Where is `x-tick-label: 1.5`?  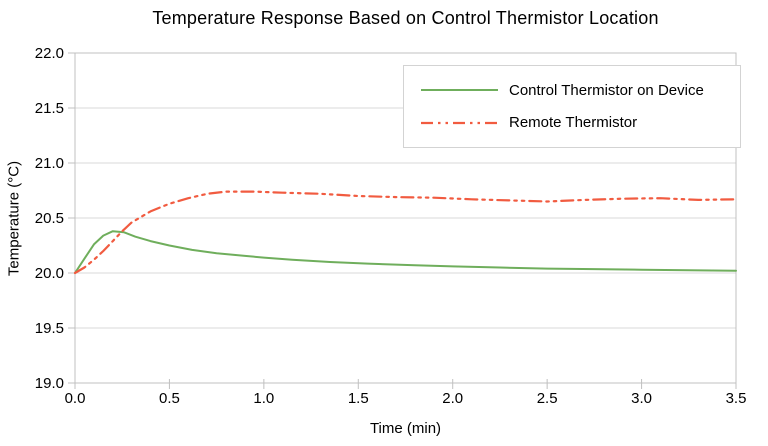
x-tick-label: 1.5 is located at coordinates (358, 398).